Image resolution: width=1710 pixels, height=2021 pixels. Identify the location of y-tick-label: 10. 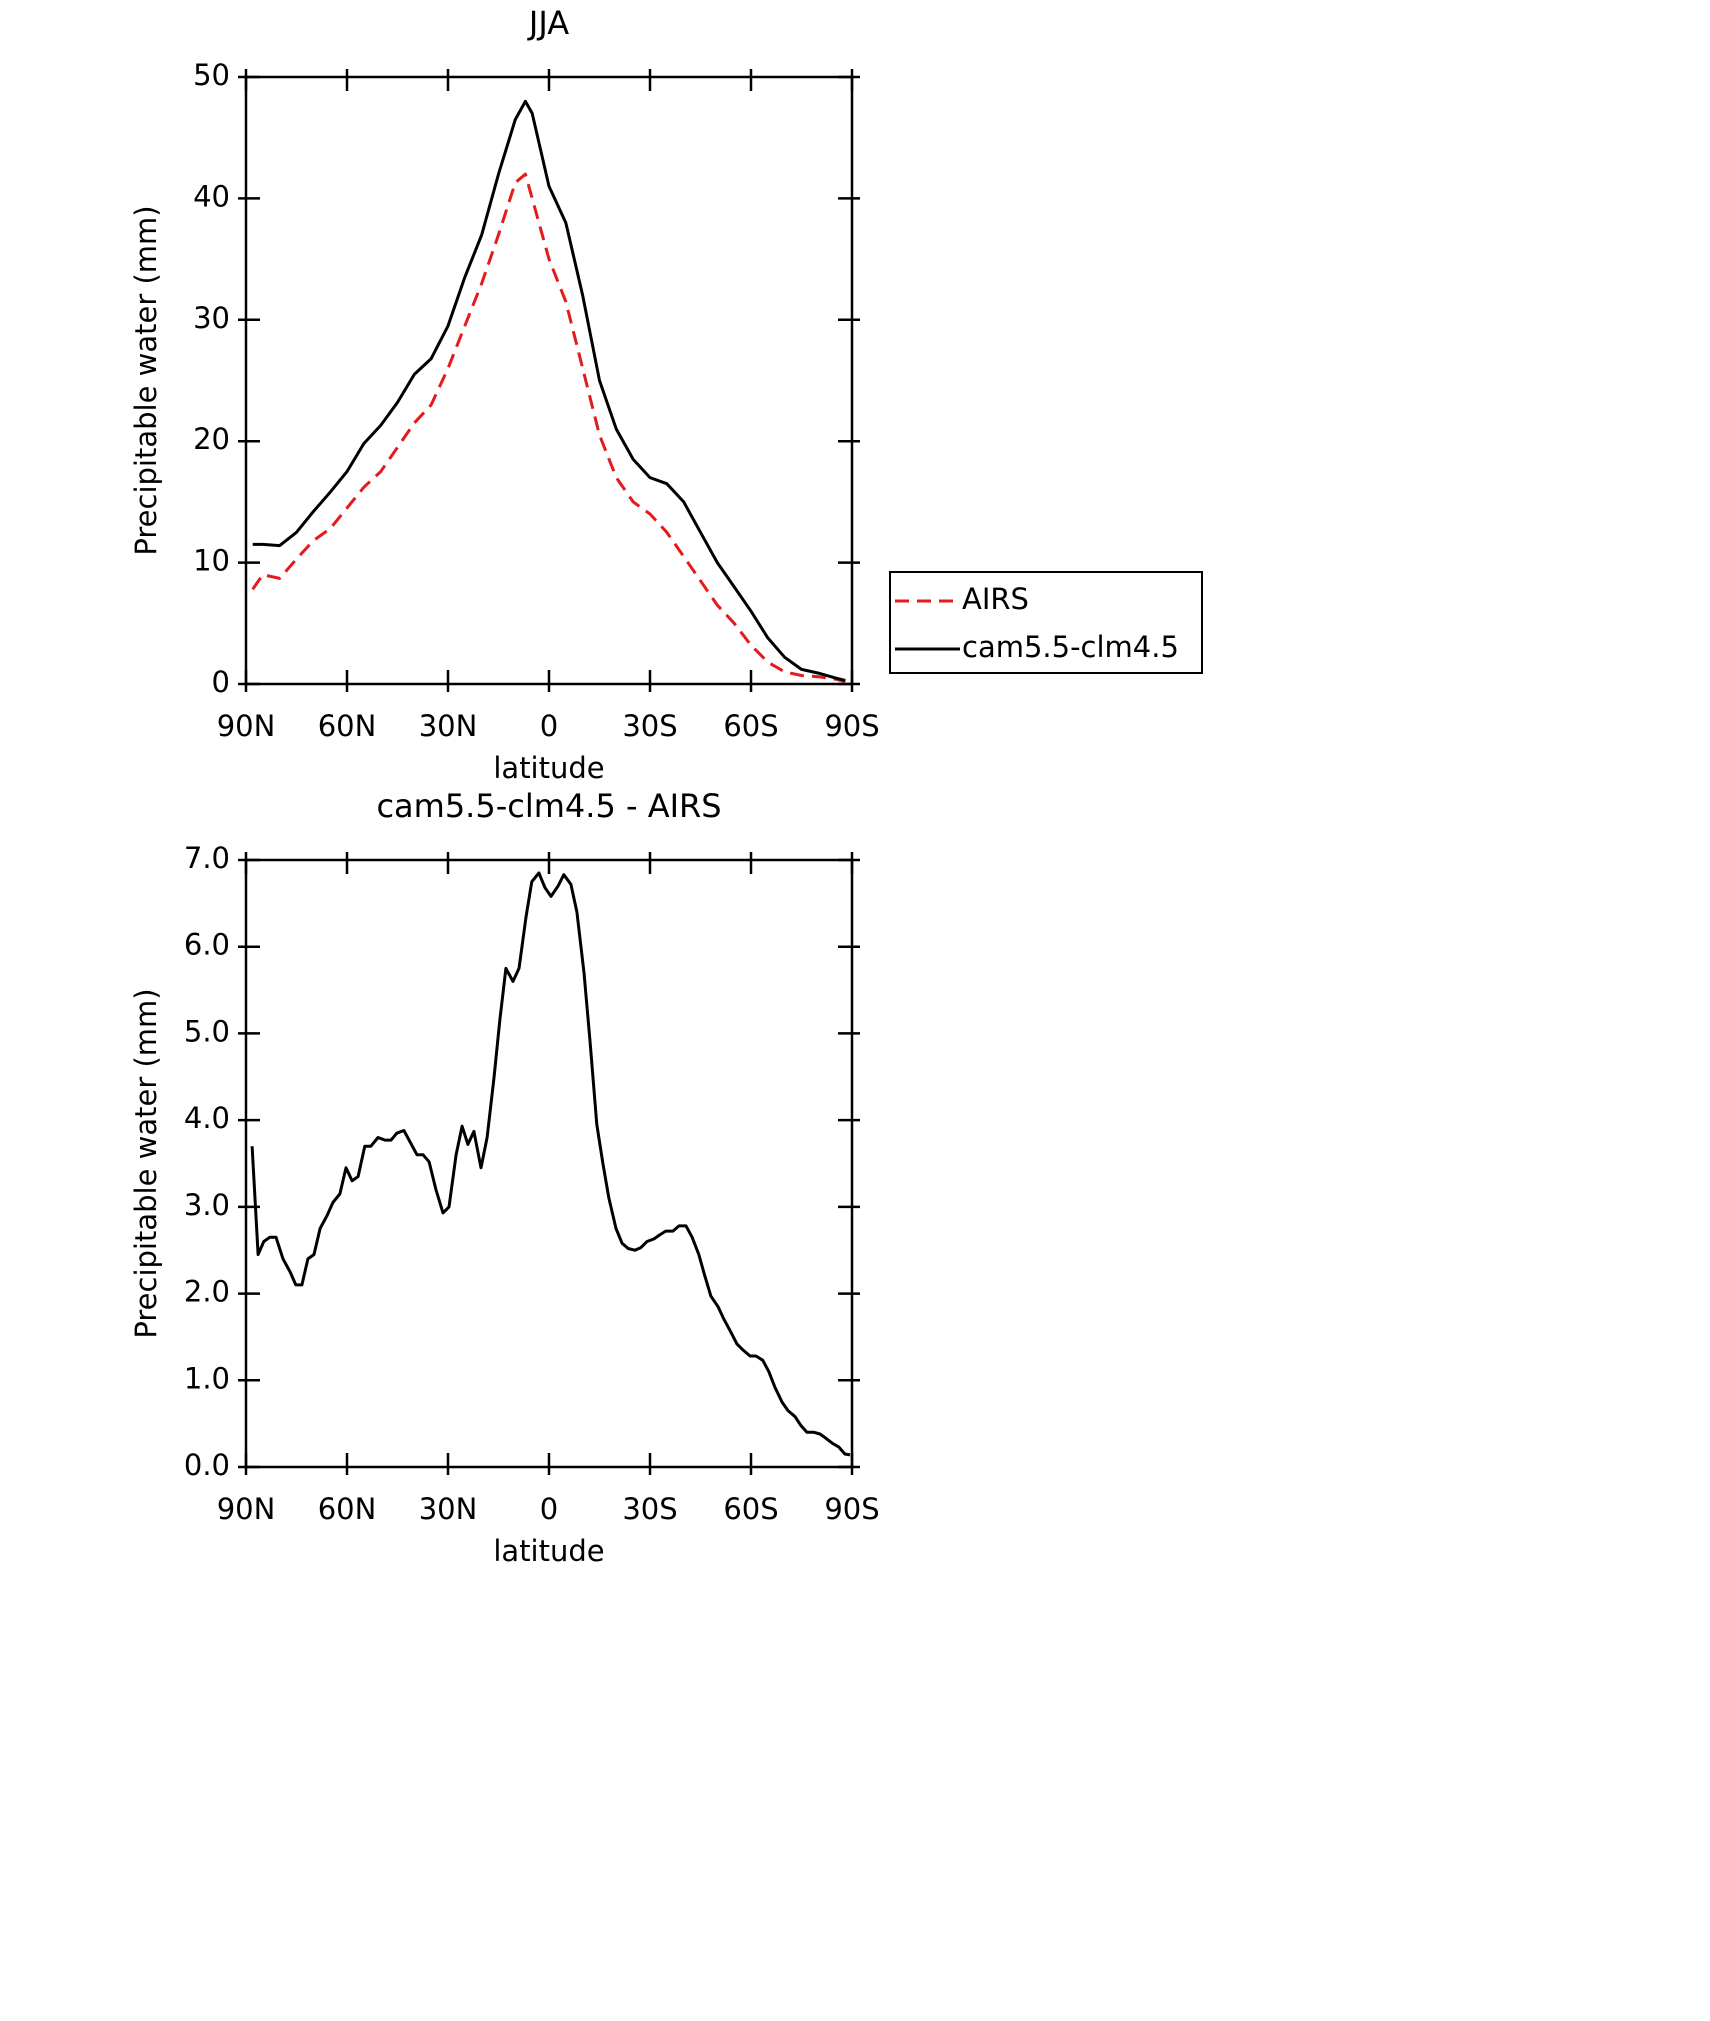
(211, 561).